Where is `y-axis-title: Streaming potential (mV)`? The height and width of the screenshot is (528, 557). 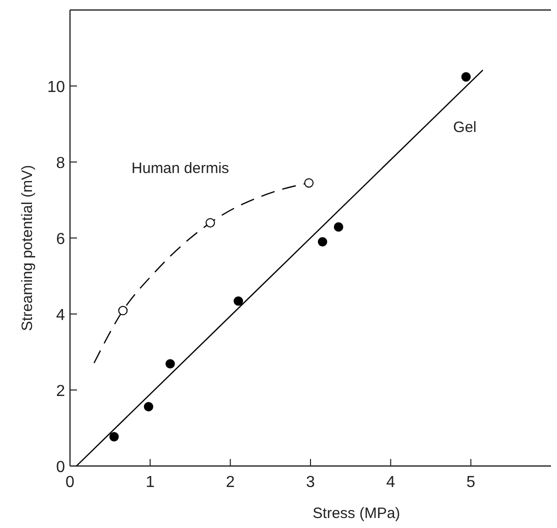 y-axis-title: Streaming potential (mV) is located at coordinates (27, 248).